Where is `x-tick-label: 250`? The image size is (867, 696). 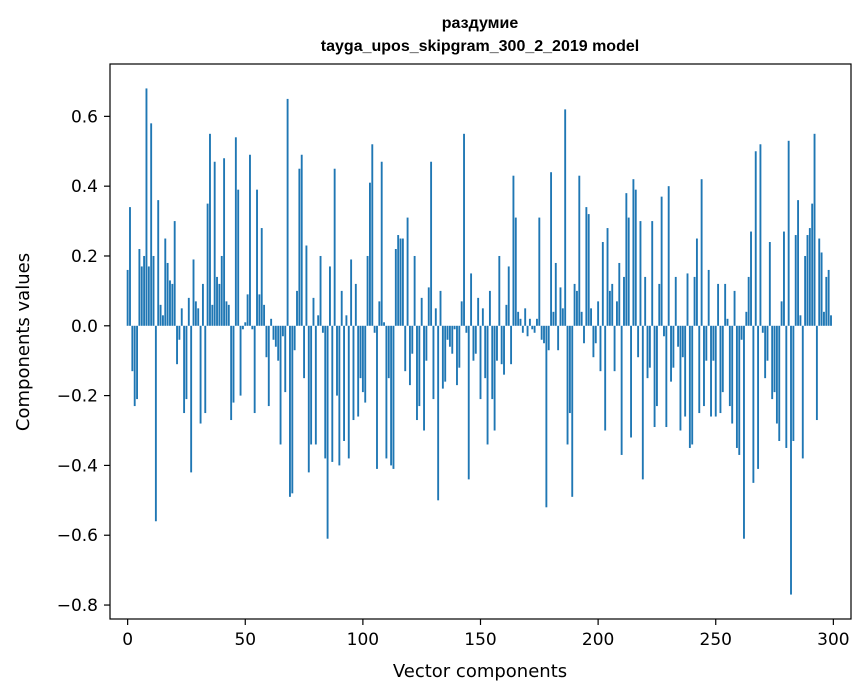 x-tick-label: 250 is located at coordinates (716, 640).